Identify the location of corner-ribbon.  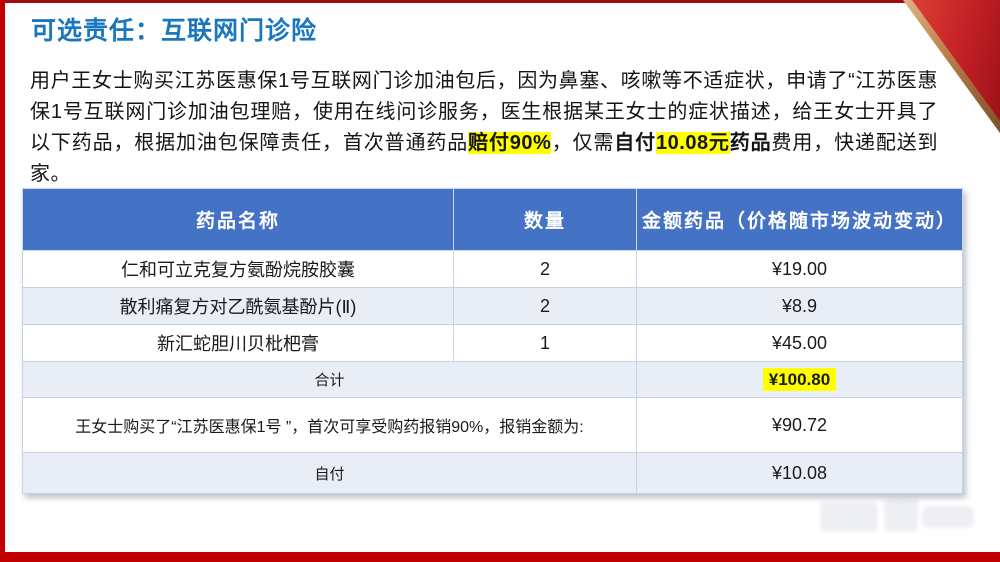
(951, 66).